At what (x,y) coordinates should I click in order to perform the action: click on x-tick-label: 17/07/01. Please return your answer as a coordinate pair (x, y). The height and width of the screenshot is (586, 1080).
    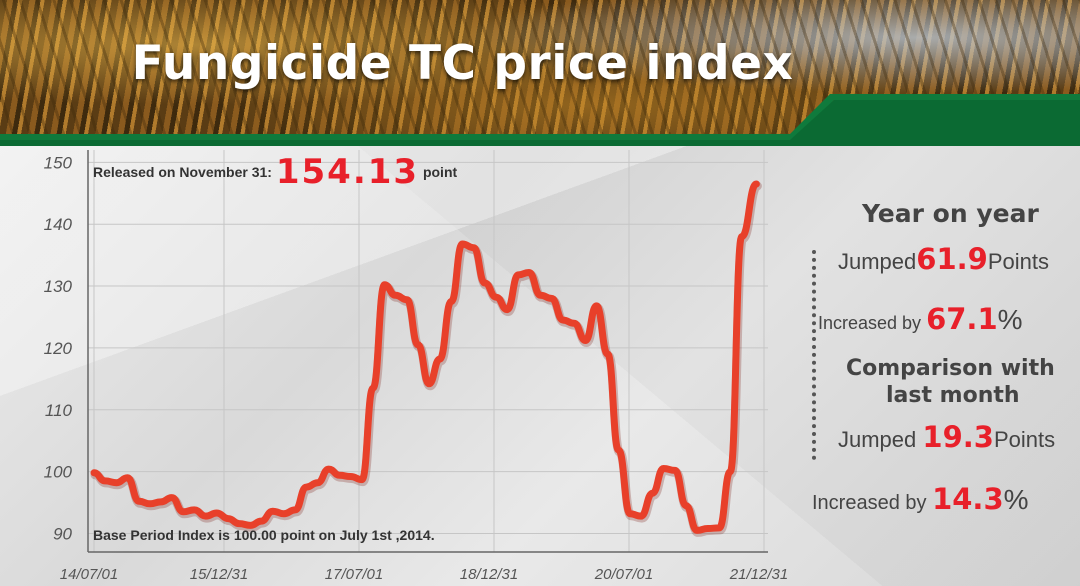
    Looking at the image, I should click on (354, 574).